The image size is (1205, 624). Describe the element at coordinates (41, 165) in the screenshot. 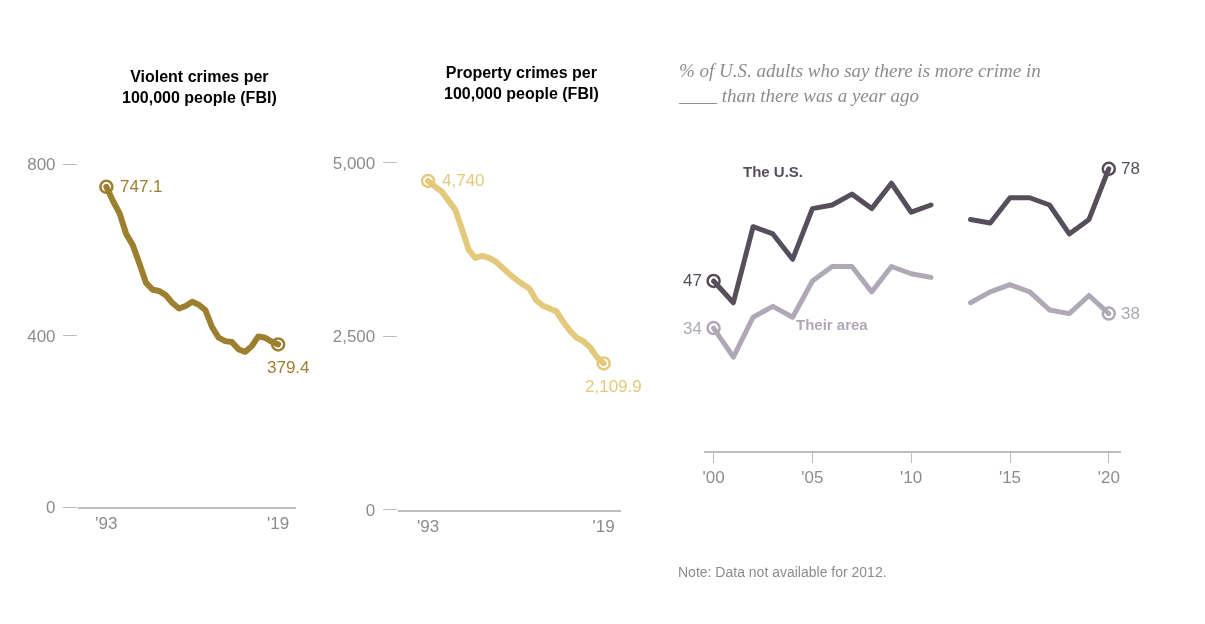

I see `y-tick-label: 800` at that location.